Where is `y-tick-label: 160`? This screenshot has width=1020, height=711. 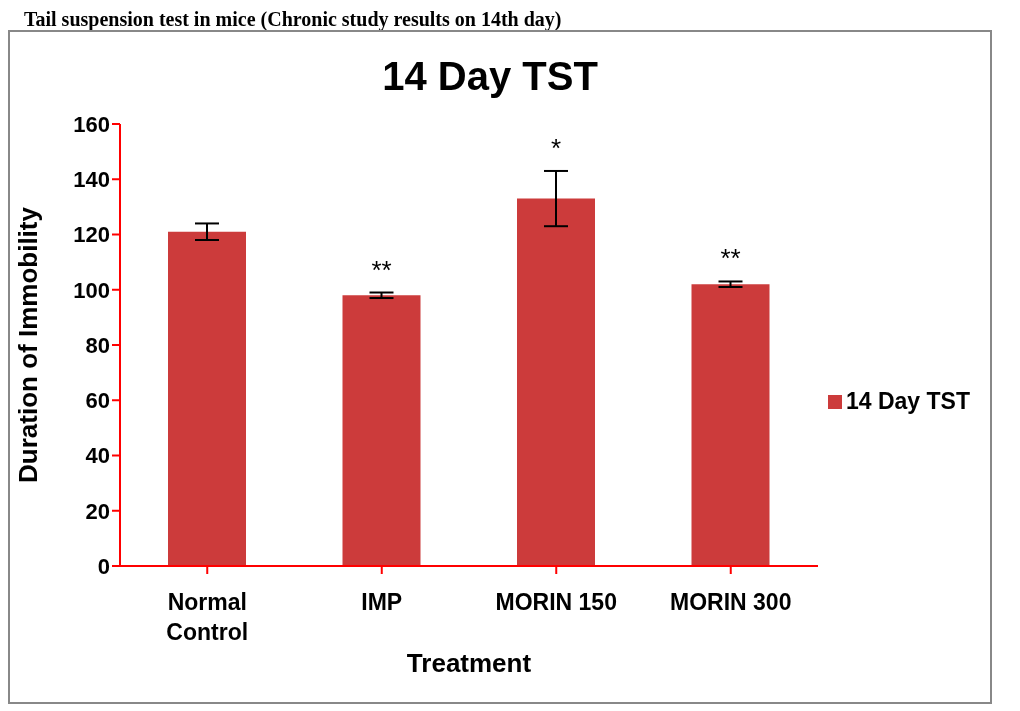 y-tick-label: 160 is located at coordinates (91, 124).